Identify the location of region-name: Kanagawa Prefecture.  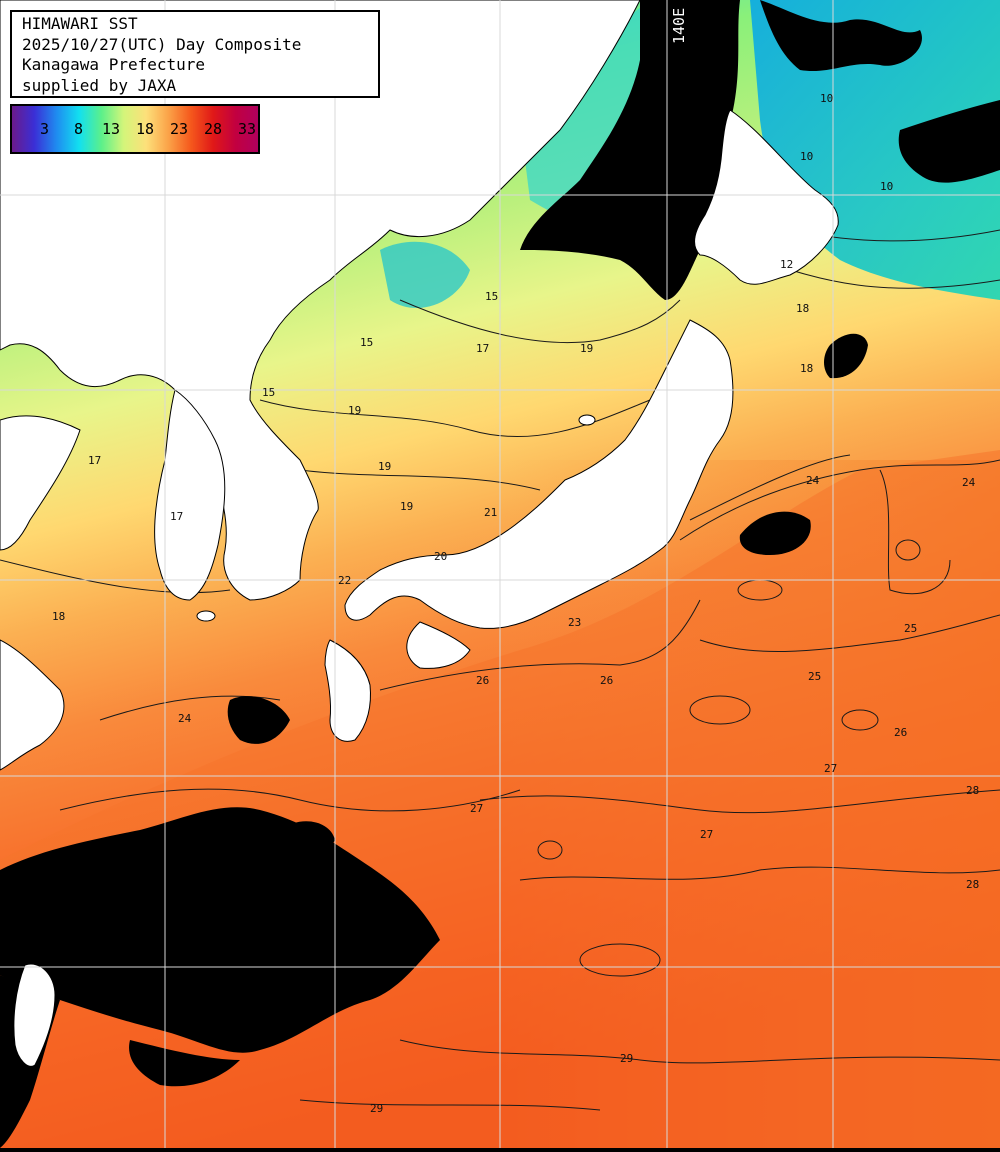
(114, 64).